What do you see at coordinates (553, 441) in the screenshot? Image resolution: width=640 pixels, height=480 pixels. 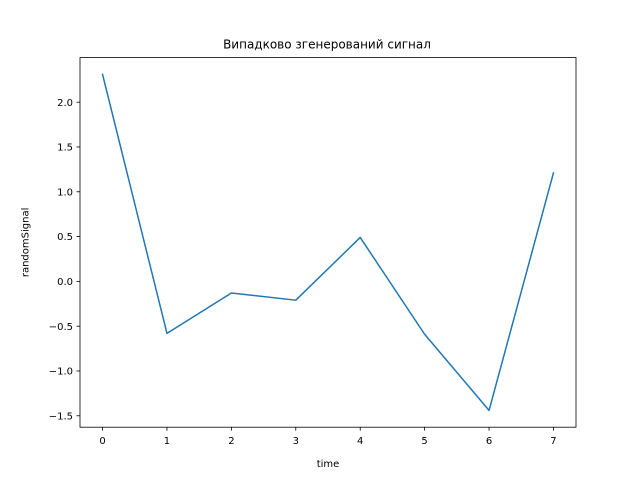 I see `x-tick-label: 7` at bounding box center [553, 441].